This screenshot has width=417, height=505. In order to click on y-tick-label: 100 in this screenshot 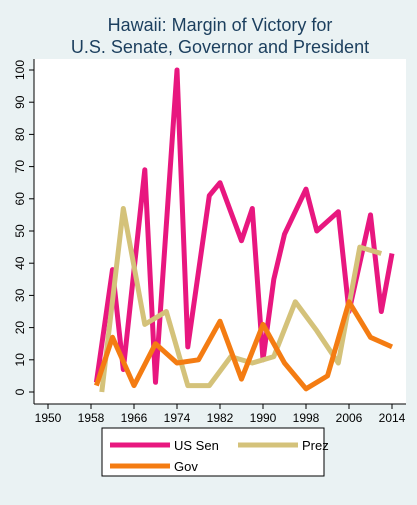, I will do `click(20, 70)`.